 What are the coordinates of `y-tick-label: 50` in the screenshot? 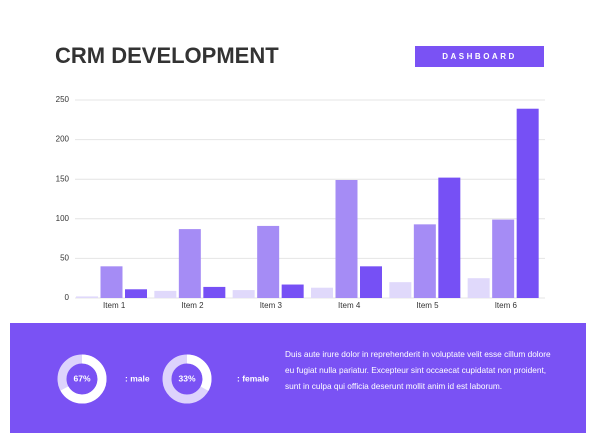 It's located at (64, 258).